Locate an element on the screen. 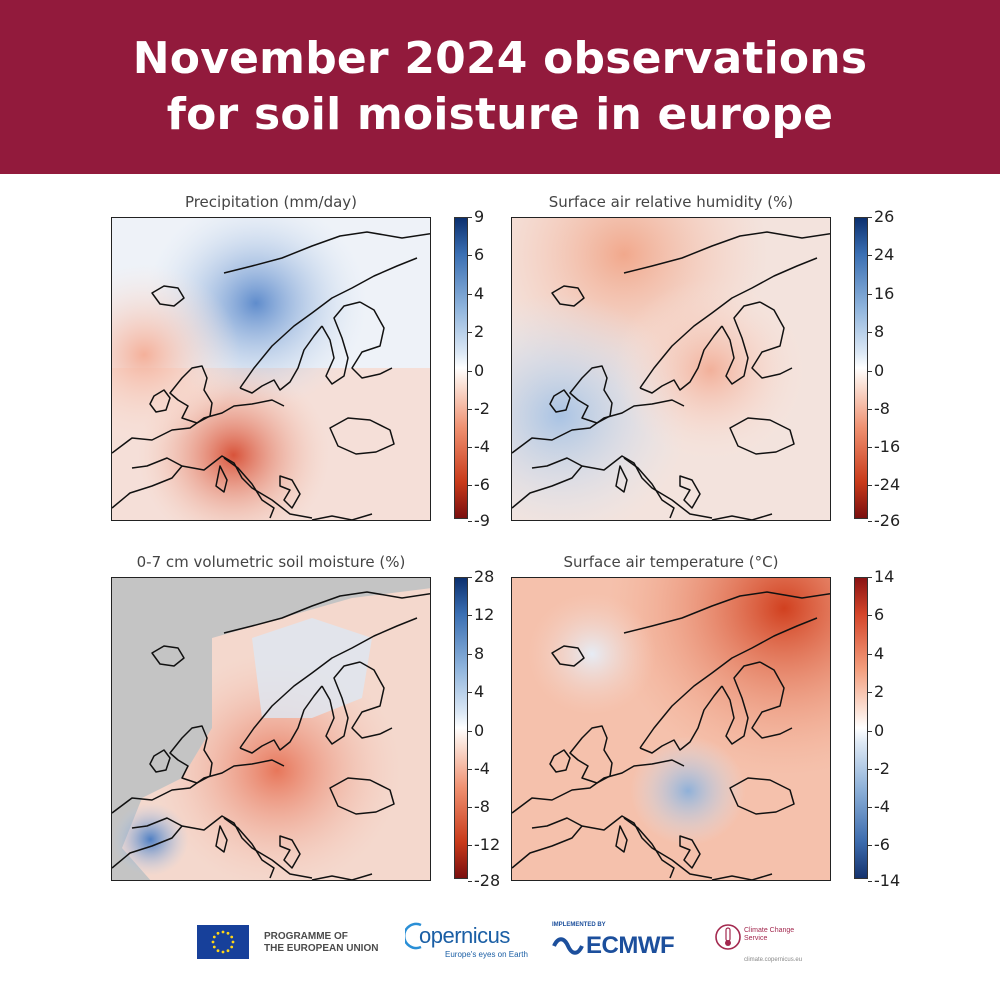  tick: 28 is located at coordinates (481, 576).